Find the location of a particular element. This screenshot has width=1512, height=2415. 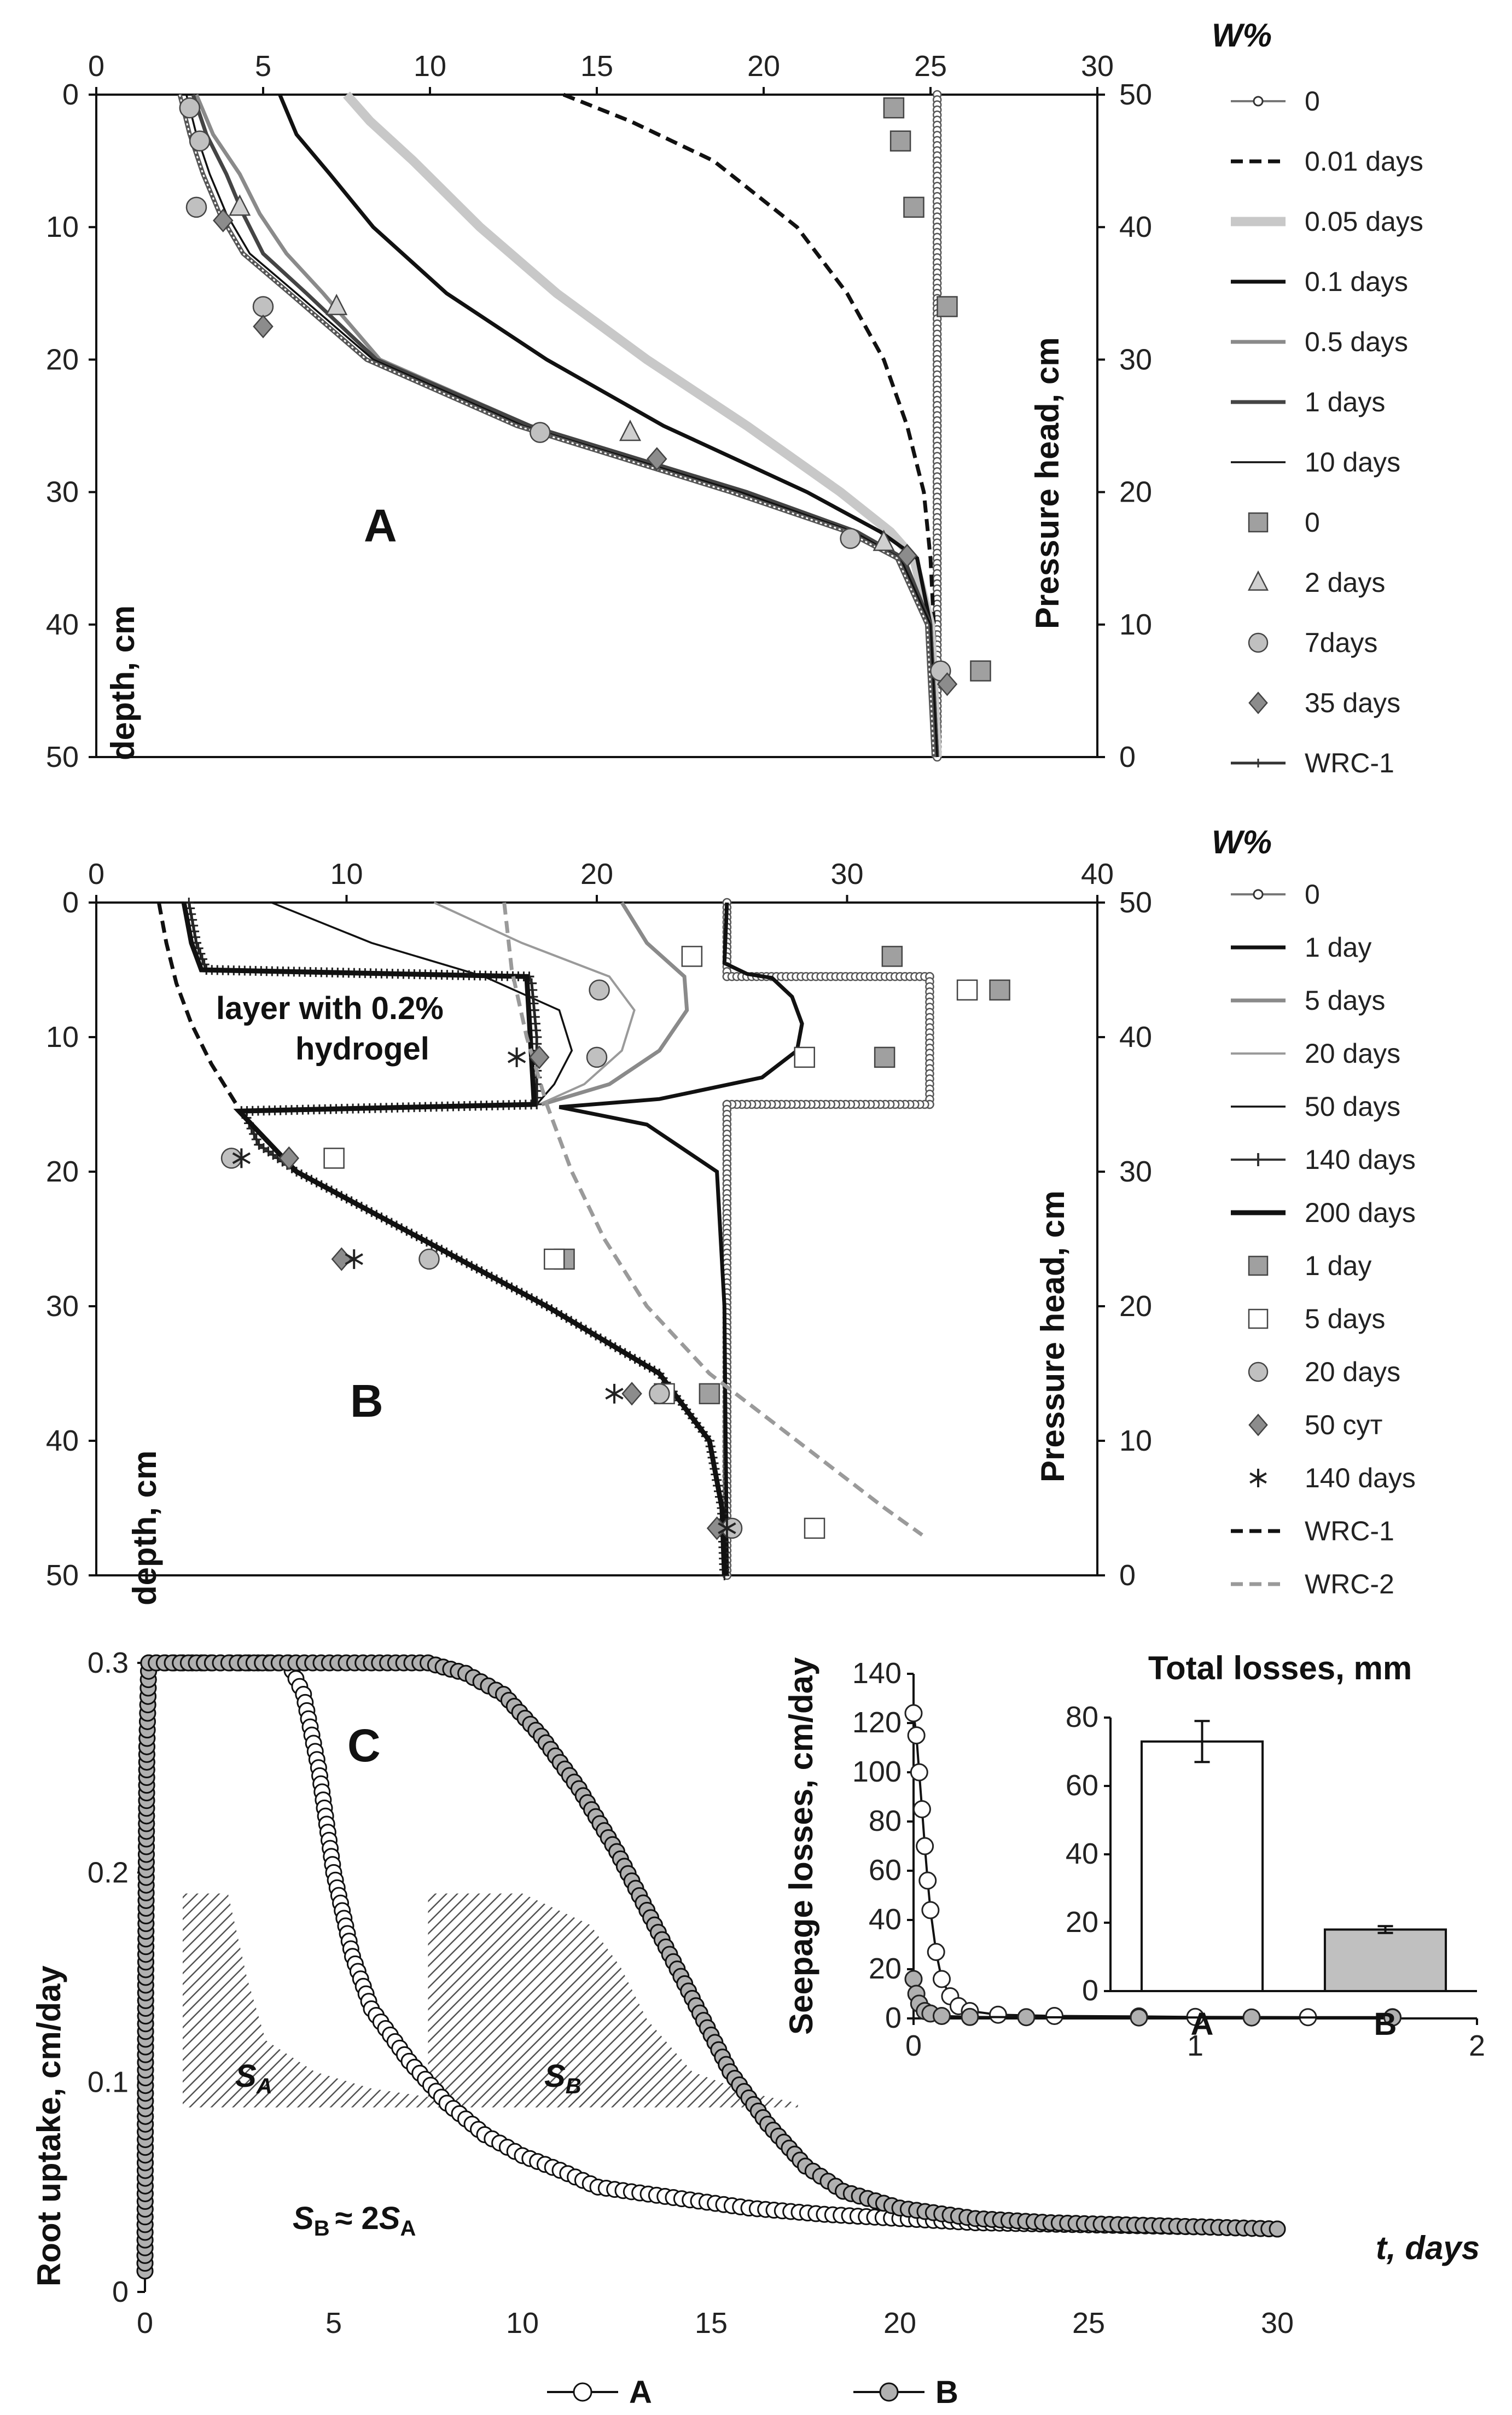

series-wrc-1-line is located at coordinates (557, 426).